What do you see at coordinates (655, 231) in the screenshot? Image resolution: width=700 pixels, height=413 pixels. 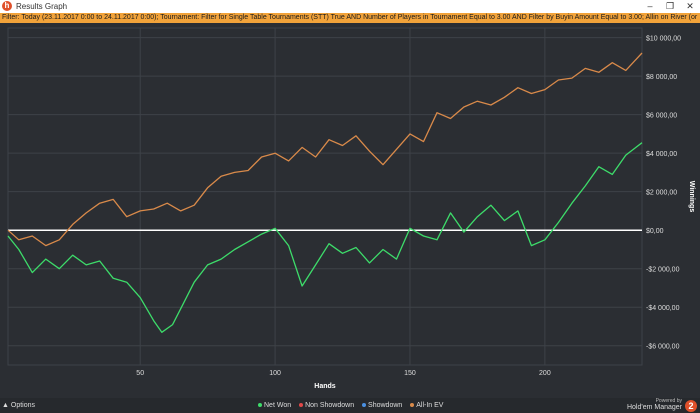 I see `y-tick-label: $0,00` at bounding box center [655, 231].